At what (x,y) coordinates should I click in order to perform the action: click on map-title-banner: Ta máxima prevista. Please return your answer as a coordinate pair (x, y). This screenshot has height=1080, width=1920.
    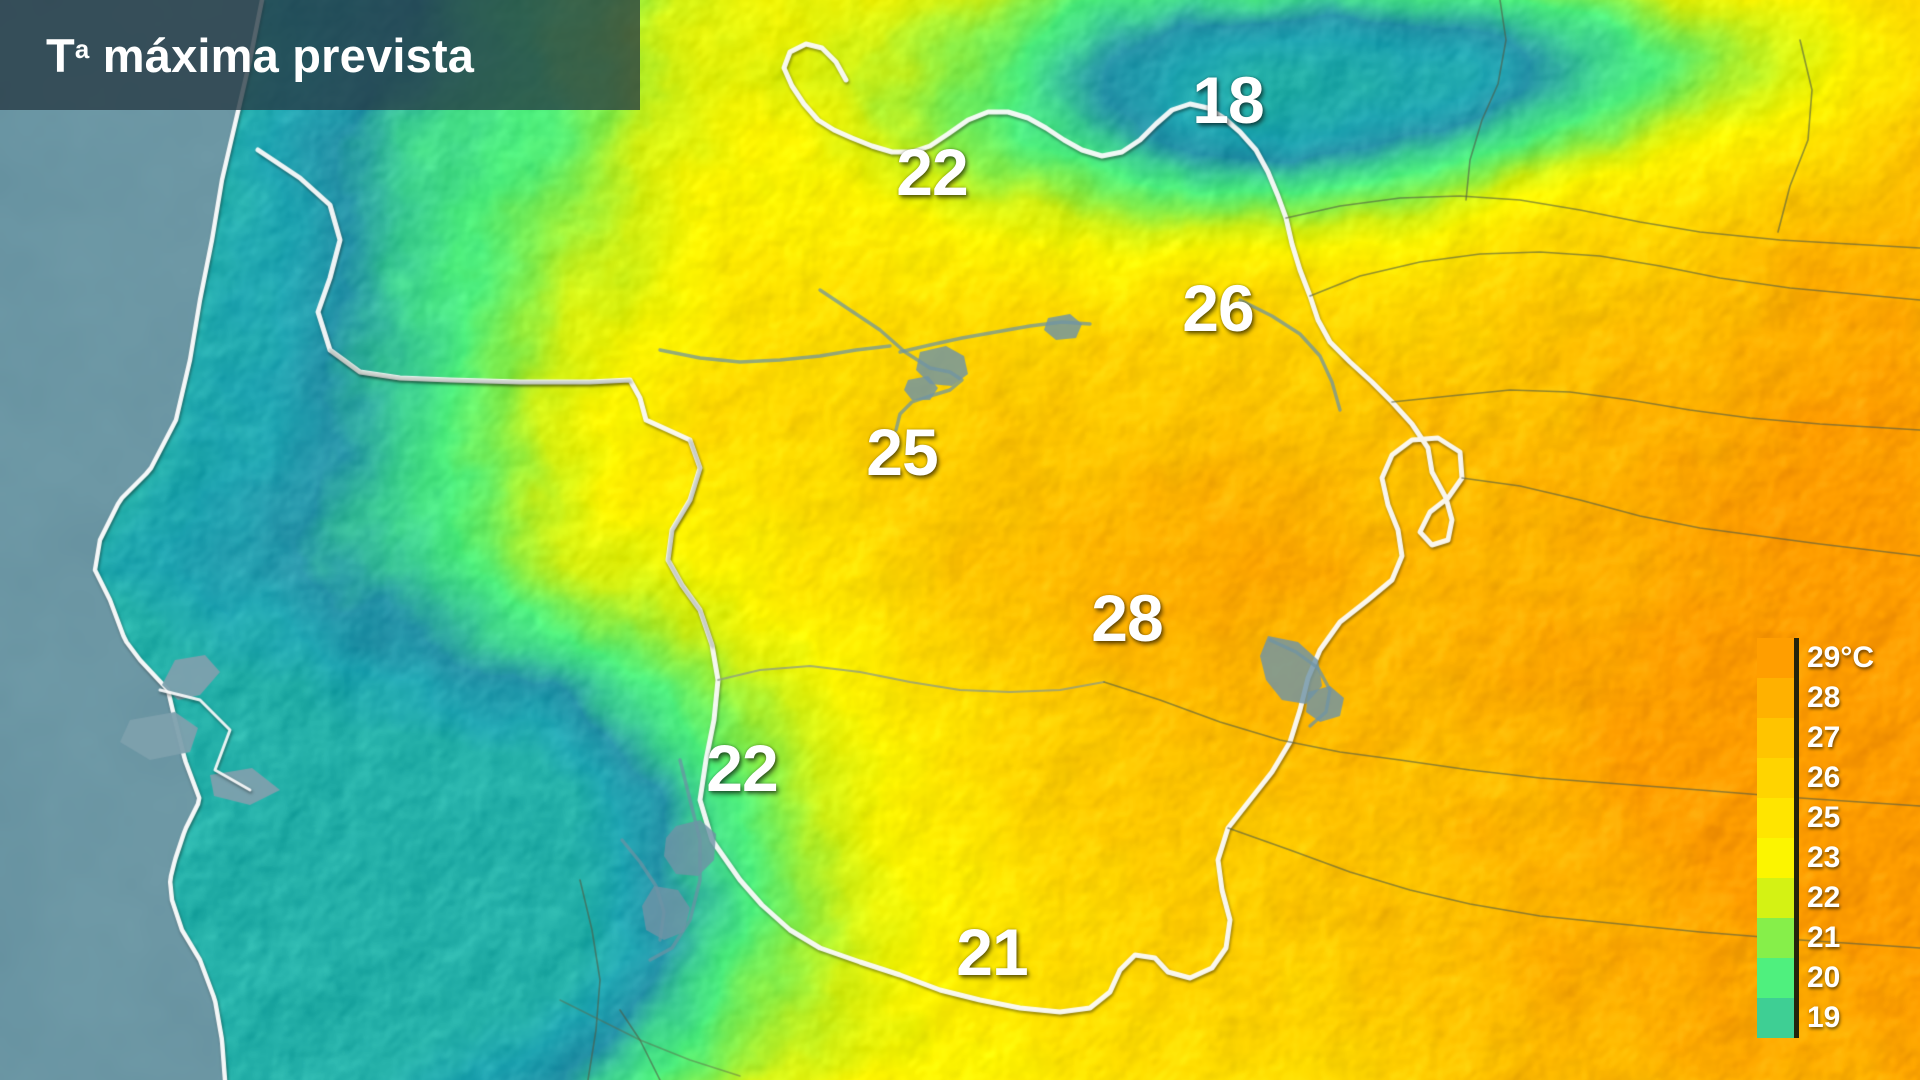
    Looking at the image, I should click on (320, 55).